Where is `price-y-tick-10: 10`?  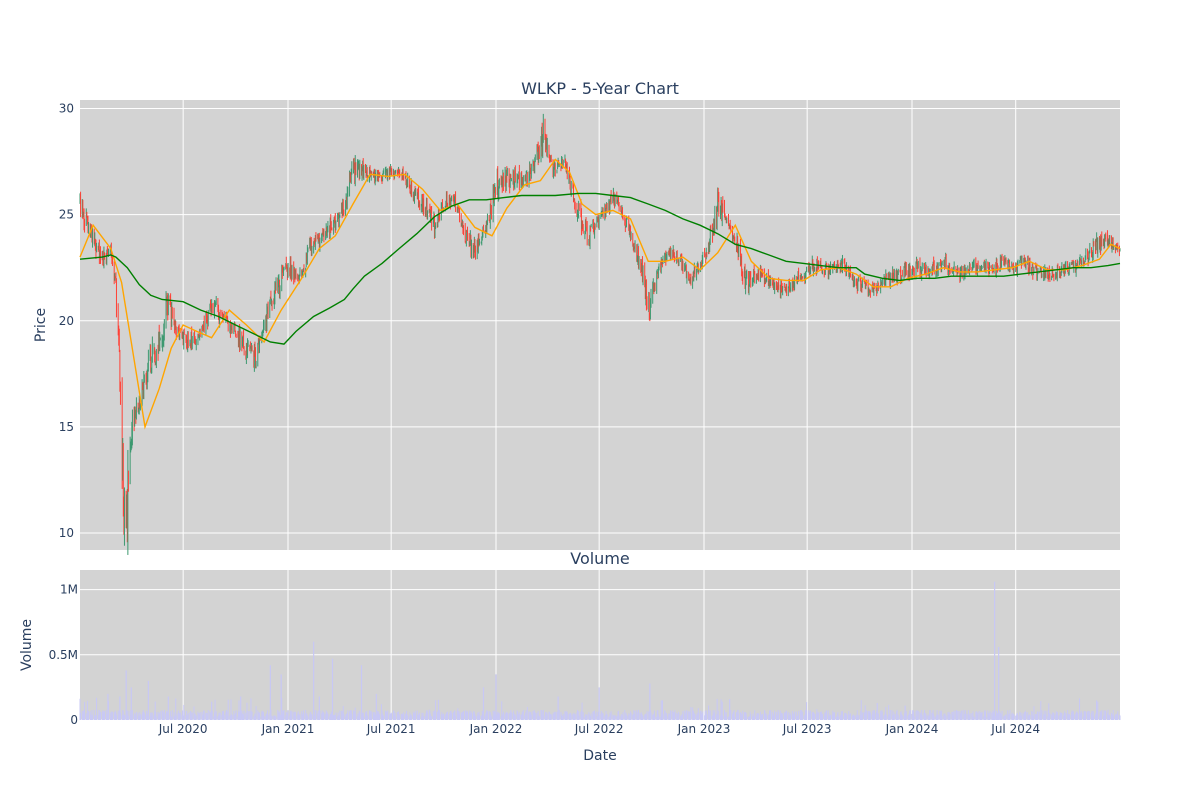 price-y-tick-10: 10 is located at coordinates (66, 533).